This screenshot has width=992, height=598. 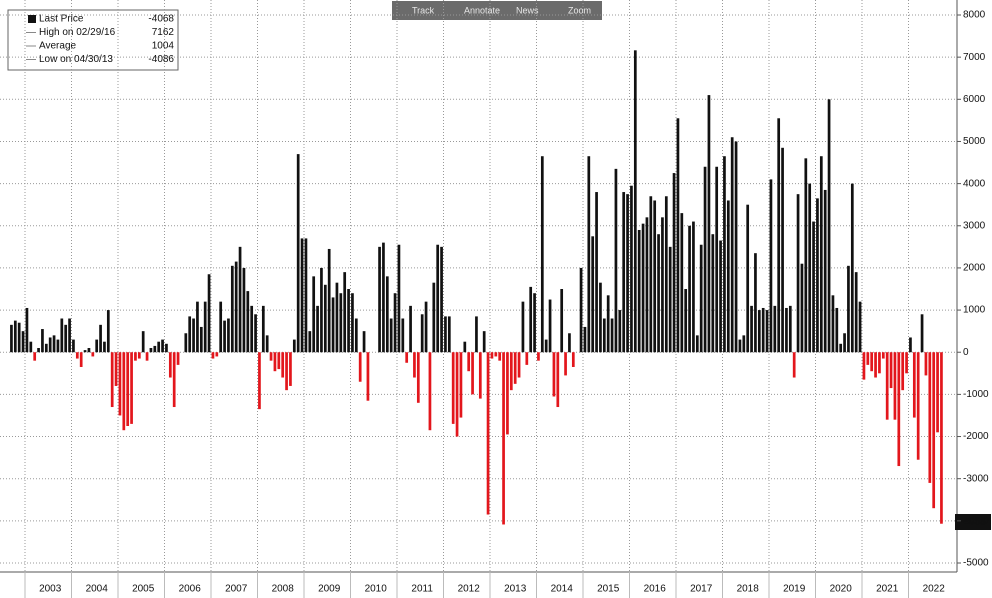 I want to click on last-price-label: -4068, so click(x=973, y=522).